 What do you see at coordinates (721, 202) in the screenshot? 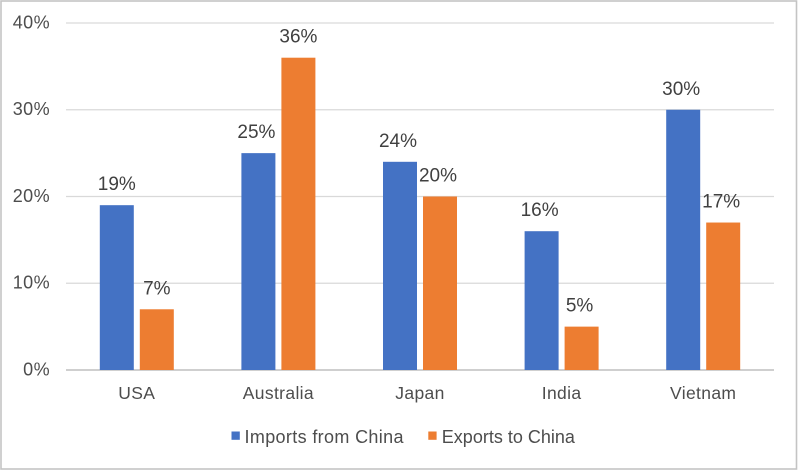
I see `svg-text: 17%` at bounding box center [721, 202].